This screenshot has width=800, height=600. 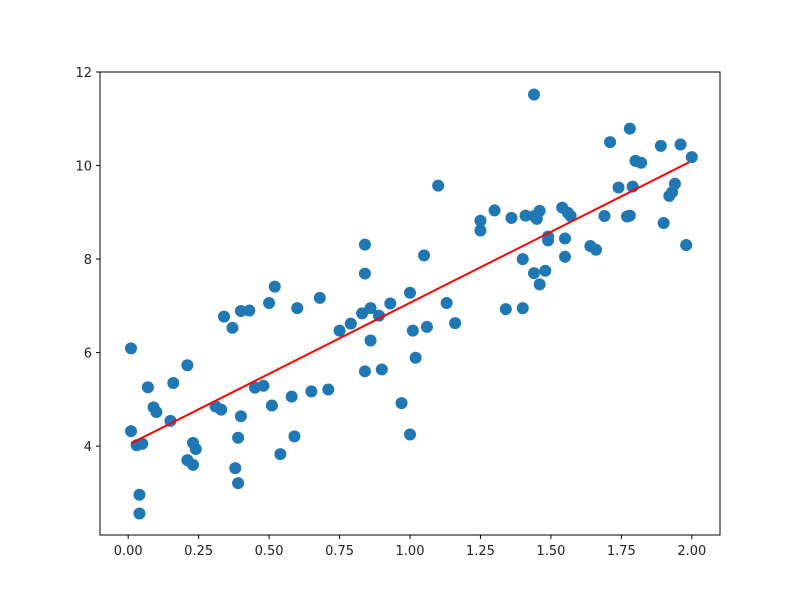 What do you see at coordinates (198, 551) in the screenshot?
I see `x-tick-label: 0.25` at bounding box center [198, 551].